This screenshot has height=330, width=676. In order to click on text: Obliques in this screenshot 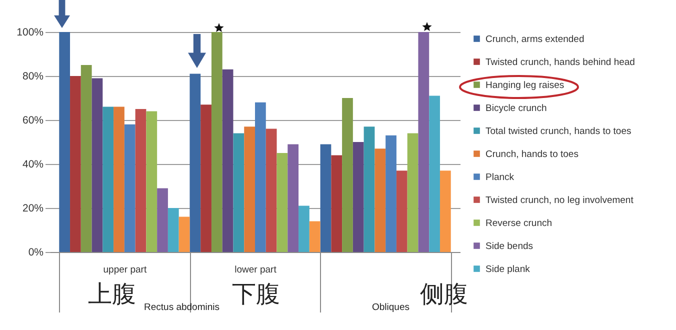, I will do `click(391, 307)`.